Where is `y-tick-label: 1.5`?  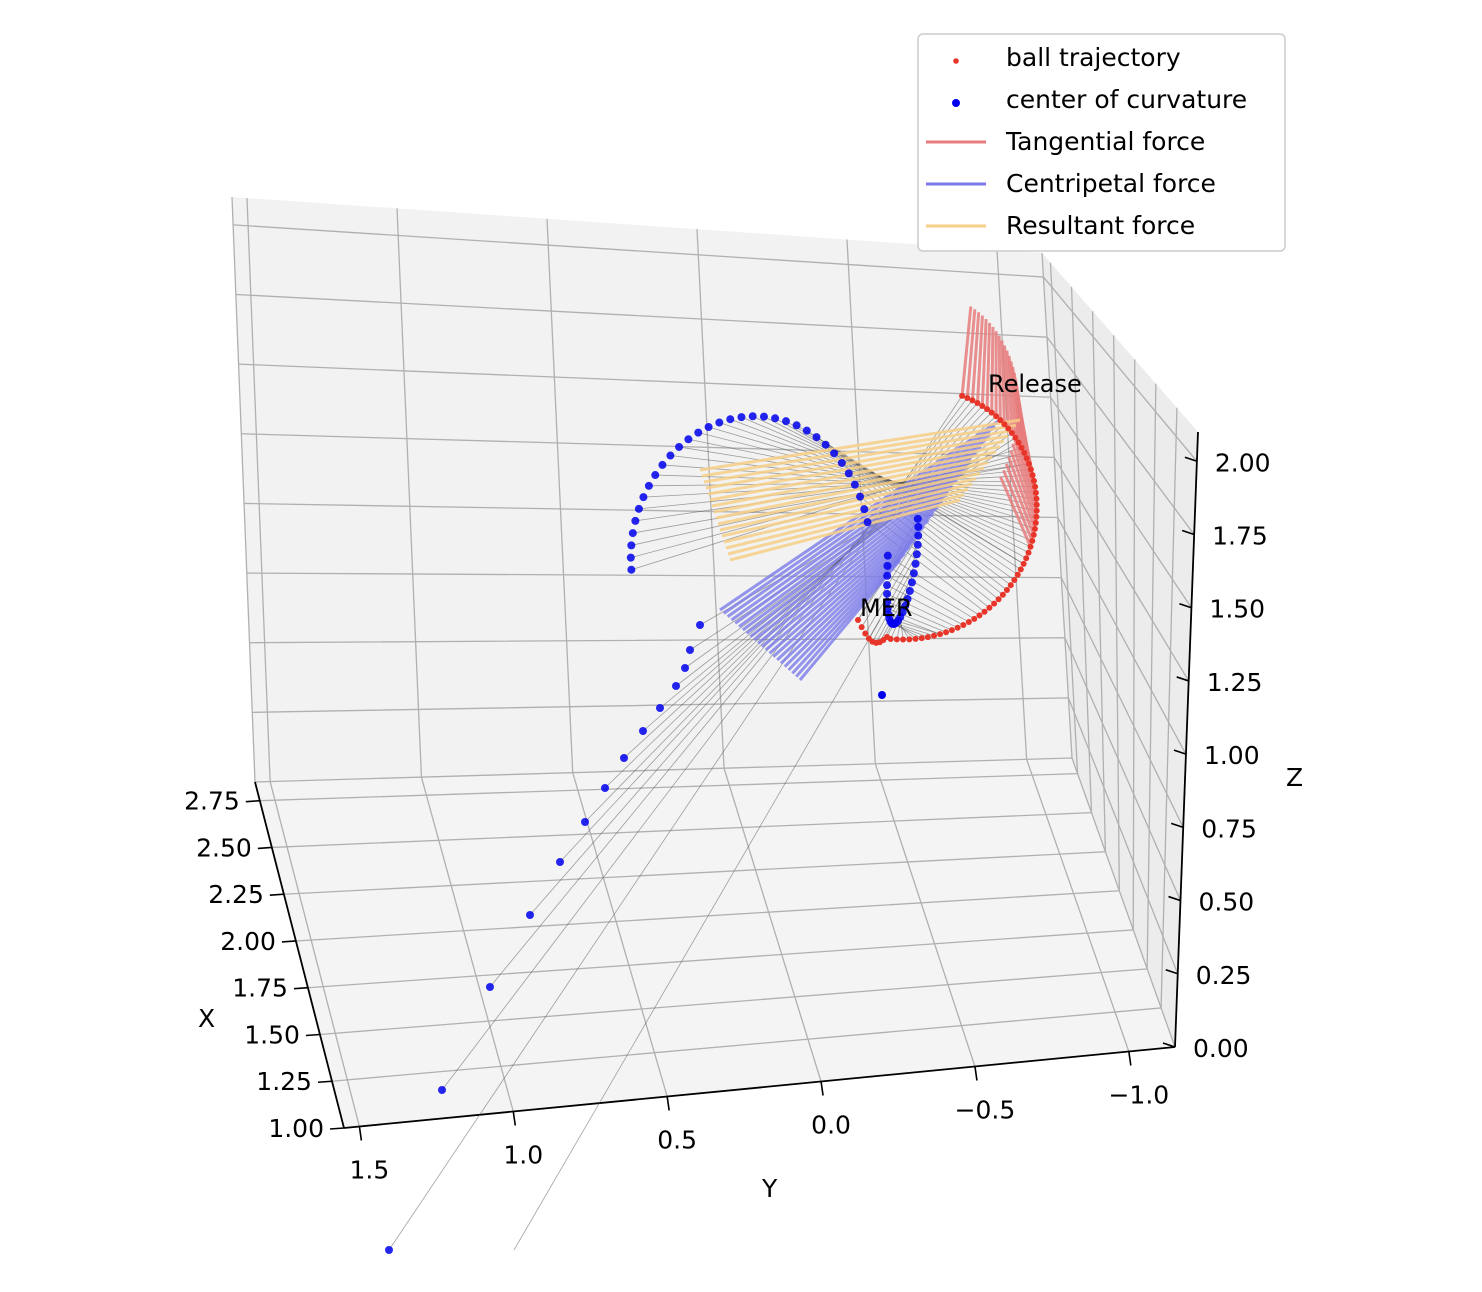 y-tick-label: 1.5 is located at coordinates (370, 1170).